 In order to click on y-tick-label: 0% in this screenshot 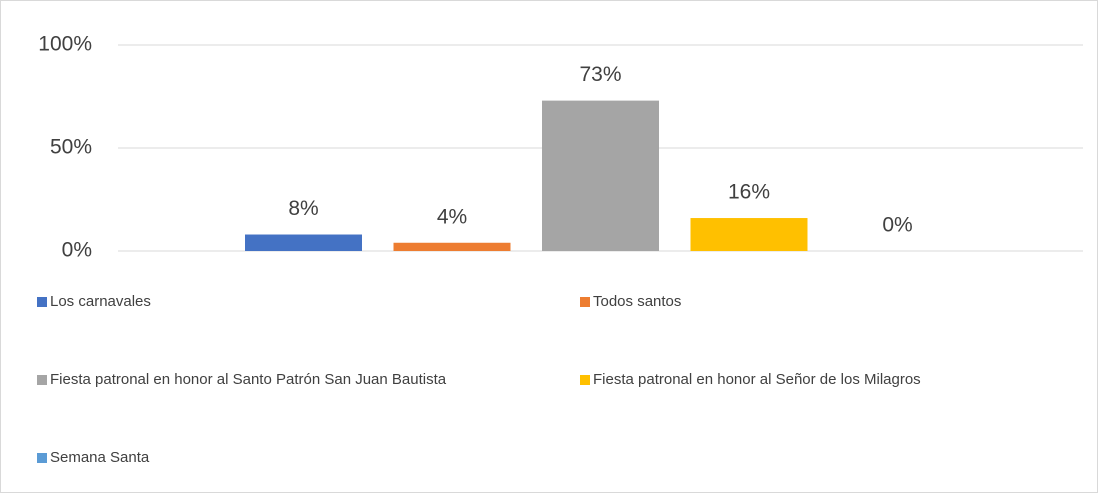, I will do `click(77, 250)`.